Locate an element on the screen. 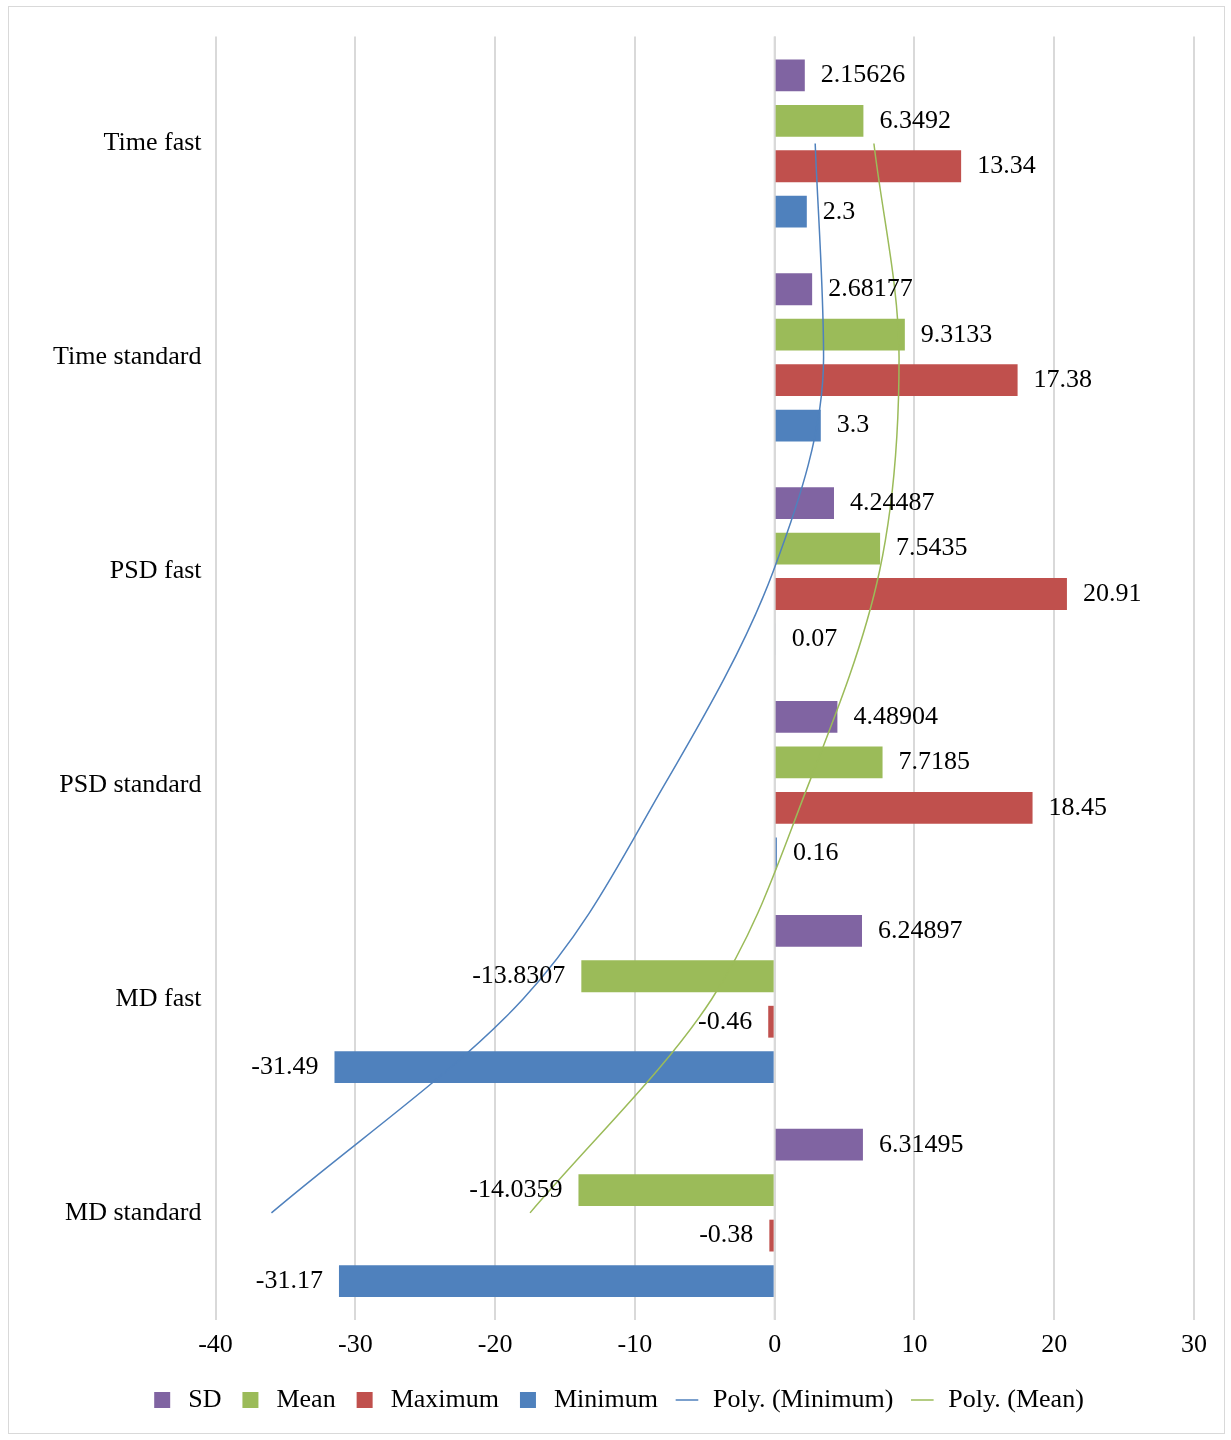  data-label: 6.3492 is located at coordinates (915, 119).